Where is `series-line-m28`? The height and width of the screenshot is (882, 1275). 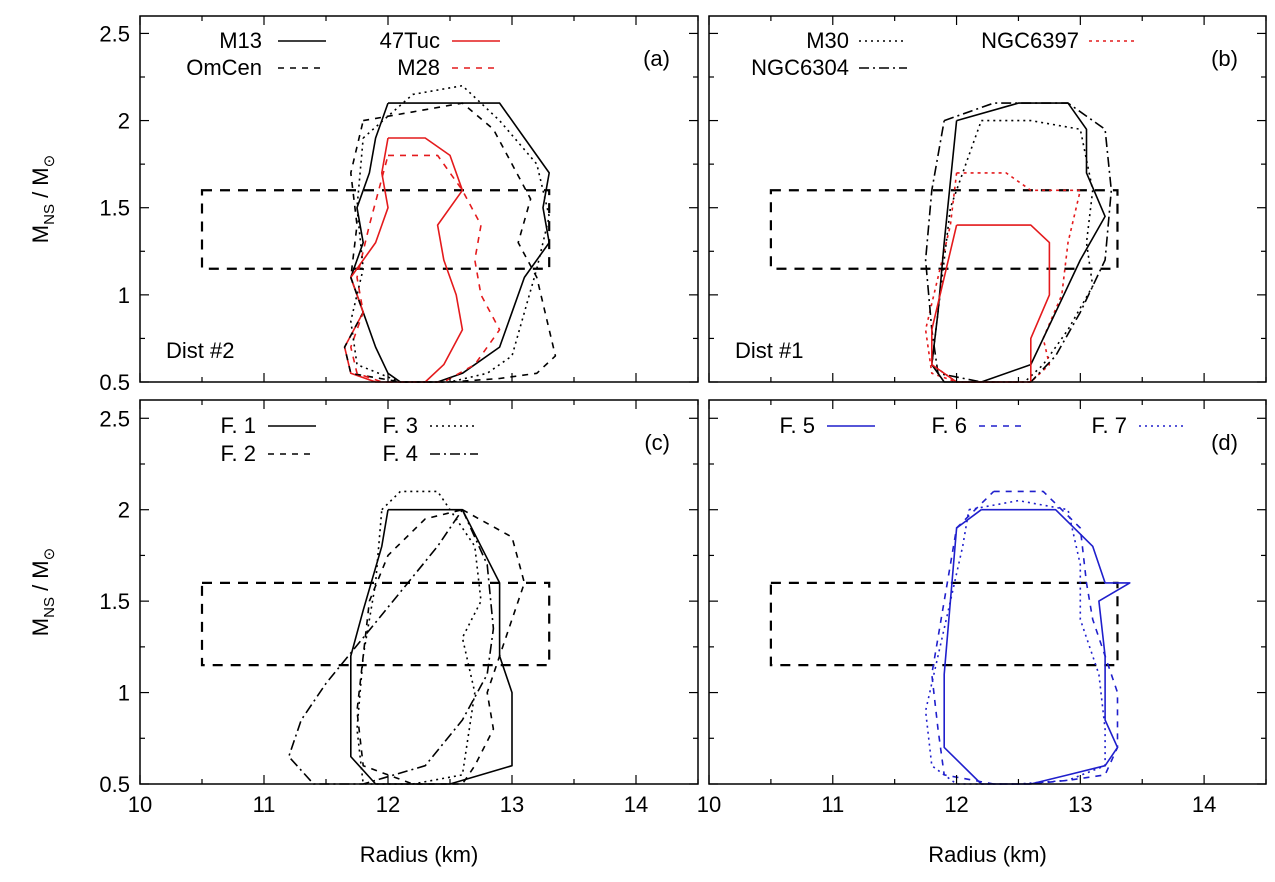
series-line-m28 is located at coordinates (425, 268).